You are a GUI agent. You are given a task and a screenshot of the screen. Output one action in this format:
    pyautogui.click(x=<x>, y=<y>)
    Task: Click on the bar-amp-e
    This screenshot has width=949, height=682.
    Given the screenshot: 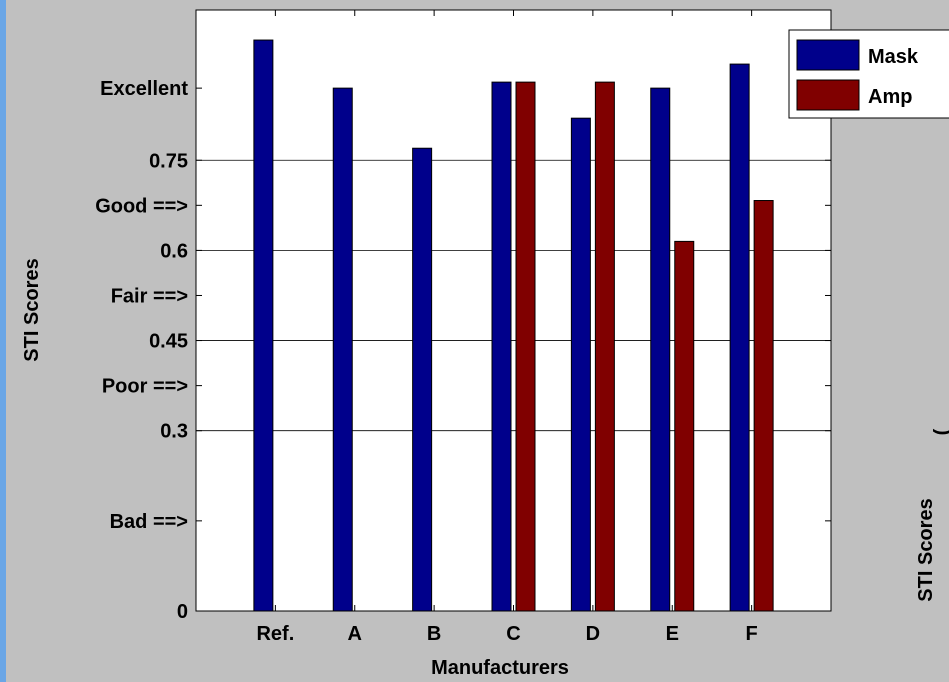 What is the action you would take?
    pyautogui.click(x=684, y=426)
    